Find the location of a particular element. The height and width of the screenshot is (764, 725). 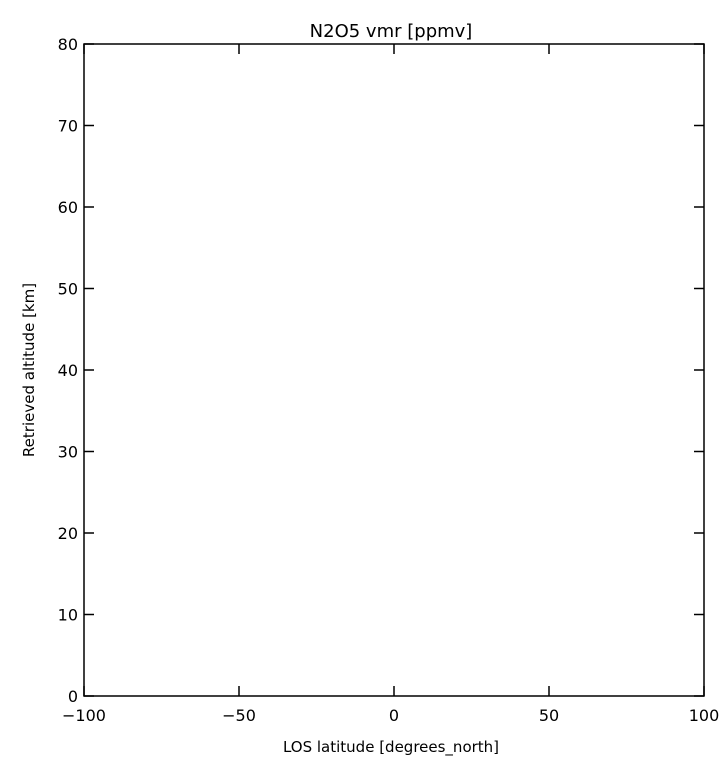

y-tick-label: 80 is located at coordinates (68, 44).